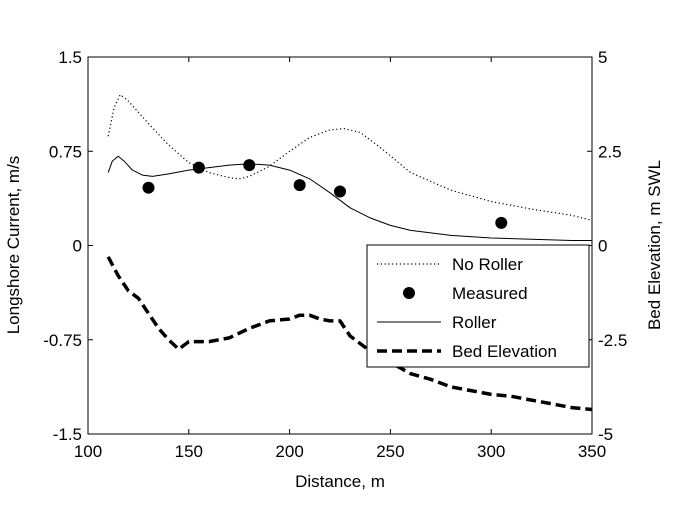  Describe the element at coordinates (490, 293) in the screenshot. I see `legend-label-measured: Measured` at that location.